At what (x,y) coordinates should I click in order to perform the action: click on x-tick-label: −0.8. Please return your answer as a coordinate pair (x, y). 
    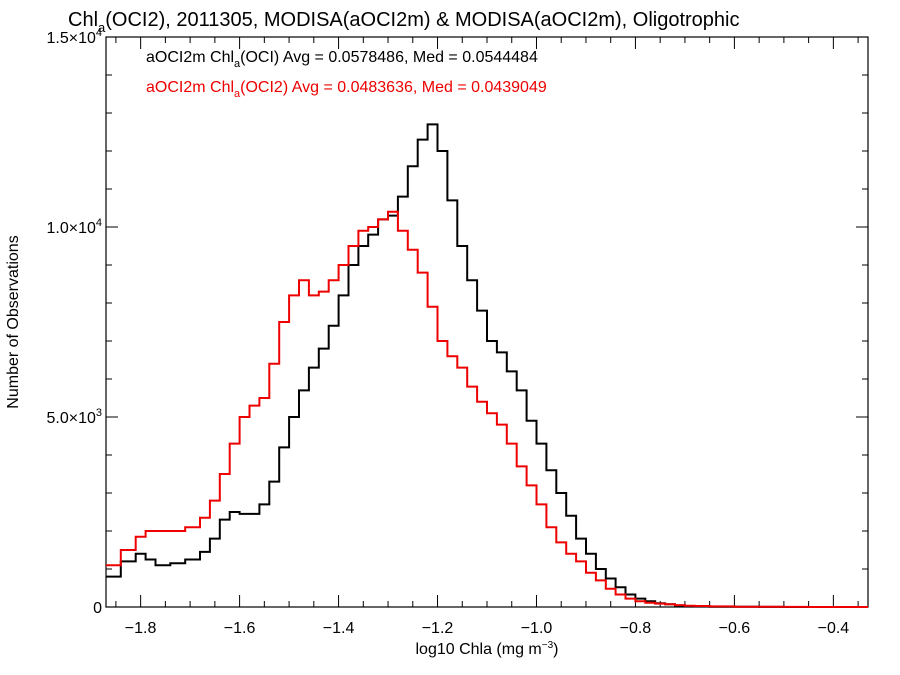
    Looking at the image, I should click on (636, 628).